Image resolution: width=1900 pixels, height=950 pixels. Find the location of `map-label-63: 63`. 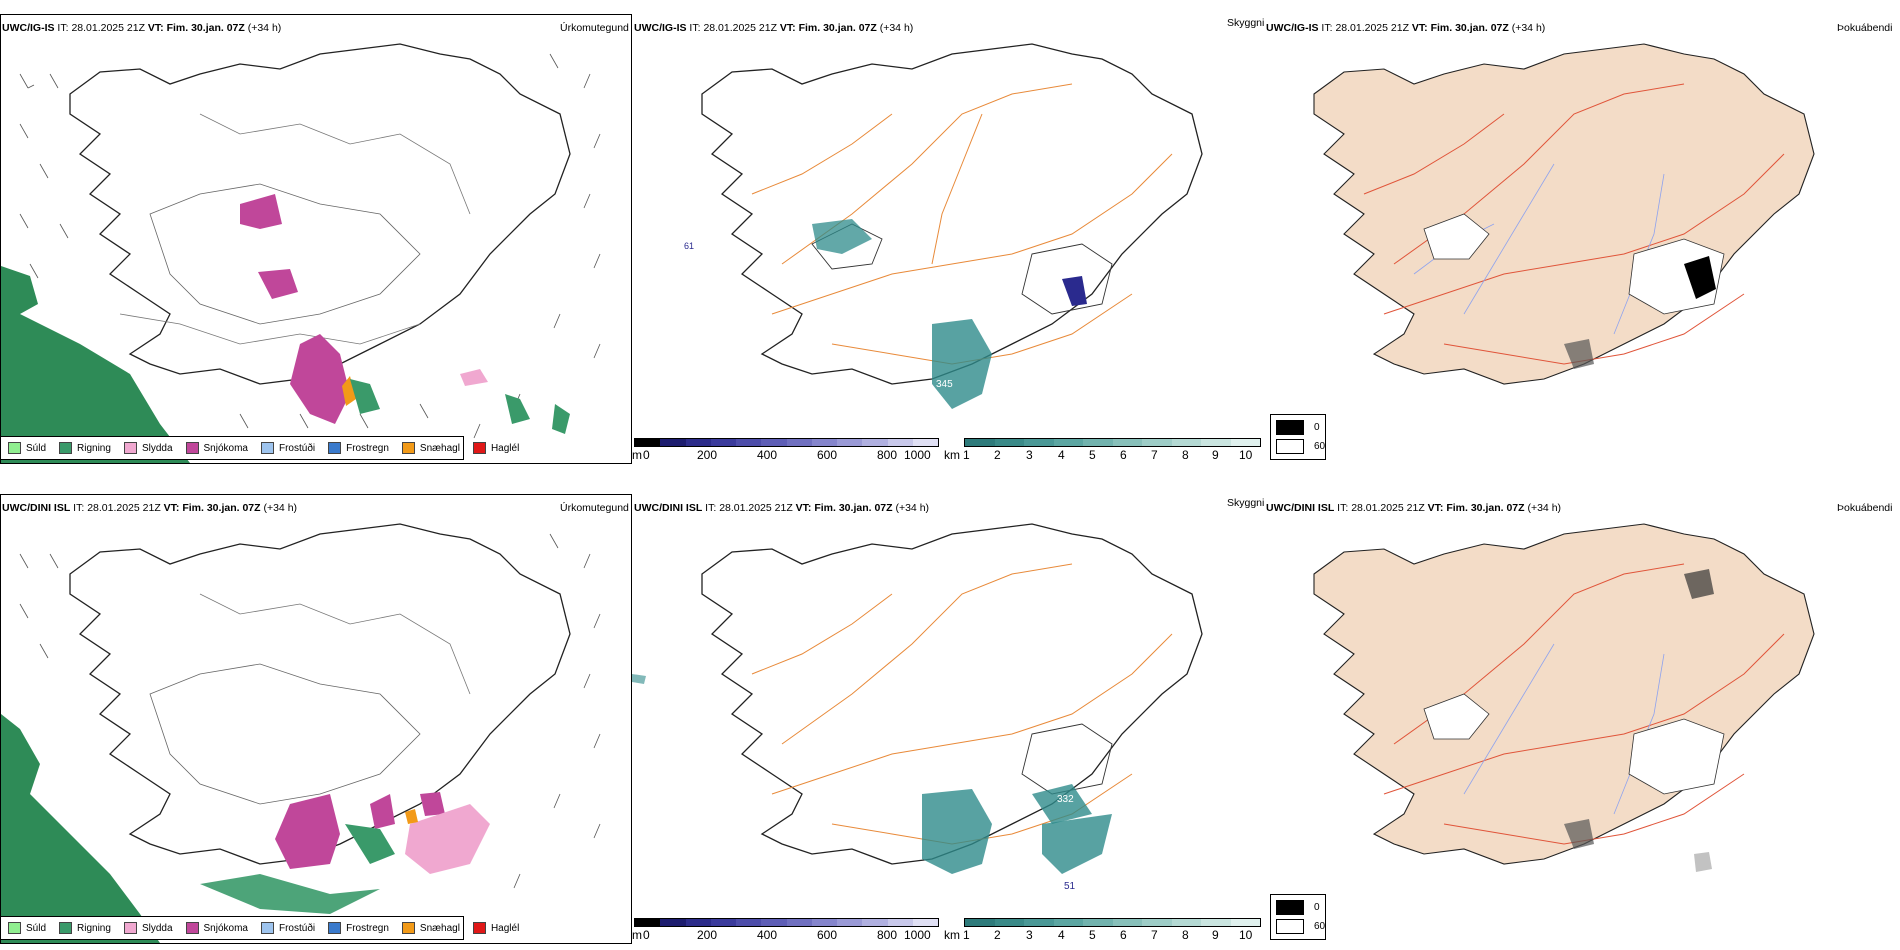

map-label-63: 63 is located at coordinates (916, 869).